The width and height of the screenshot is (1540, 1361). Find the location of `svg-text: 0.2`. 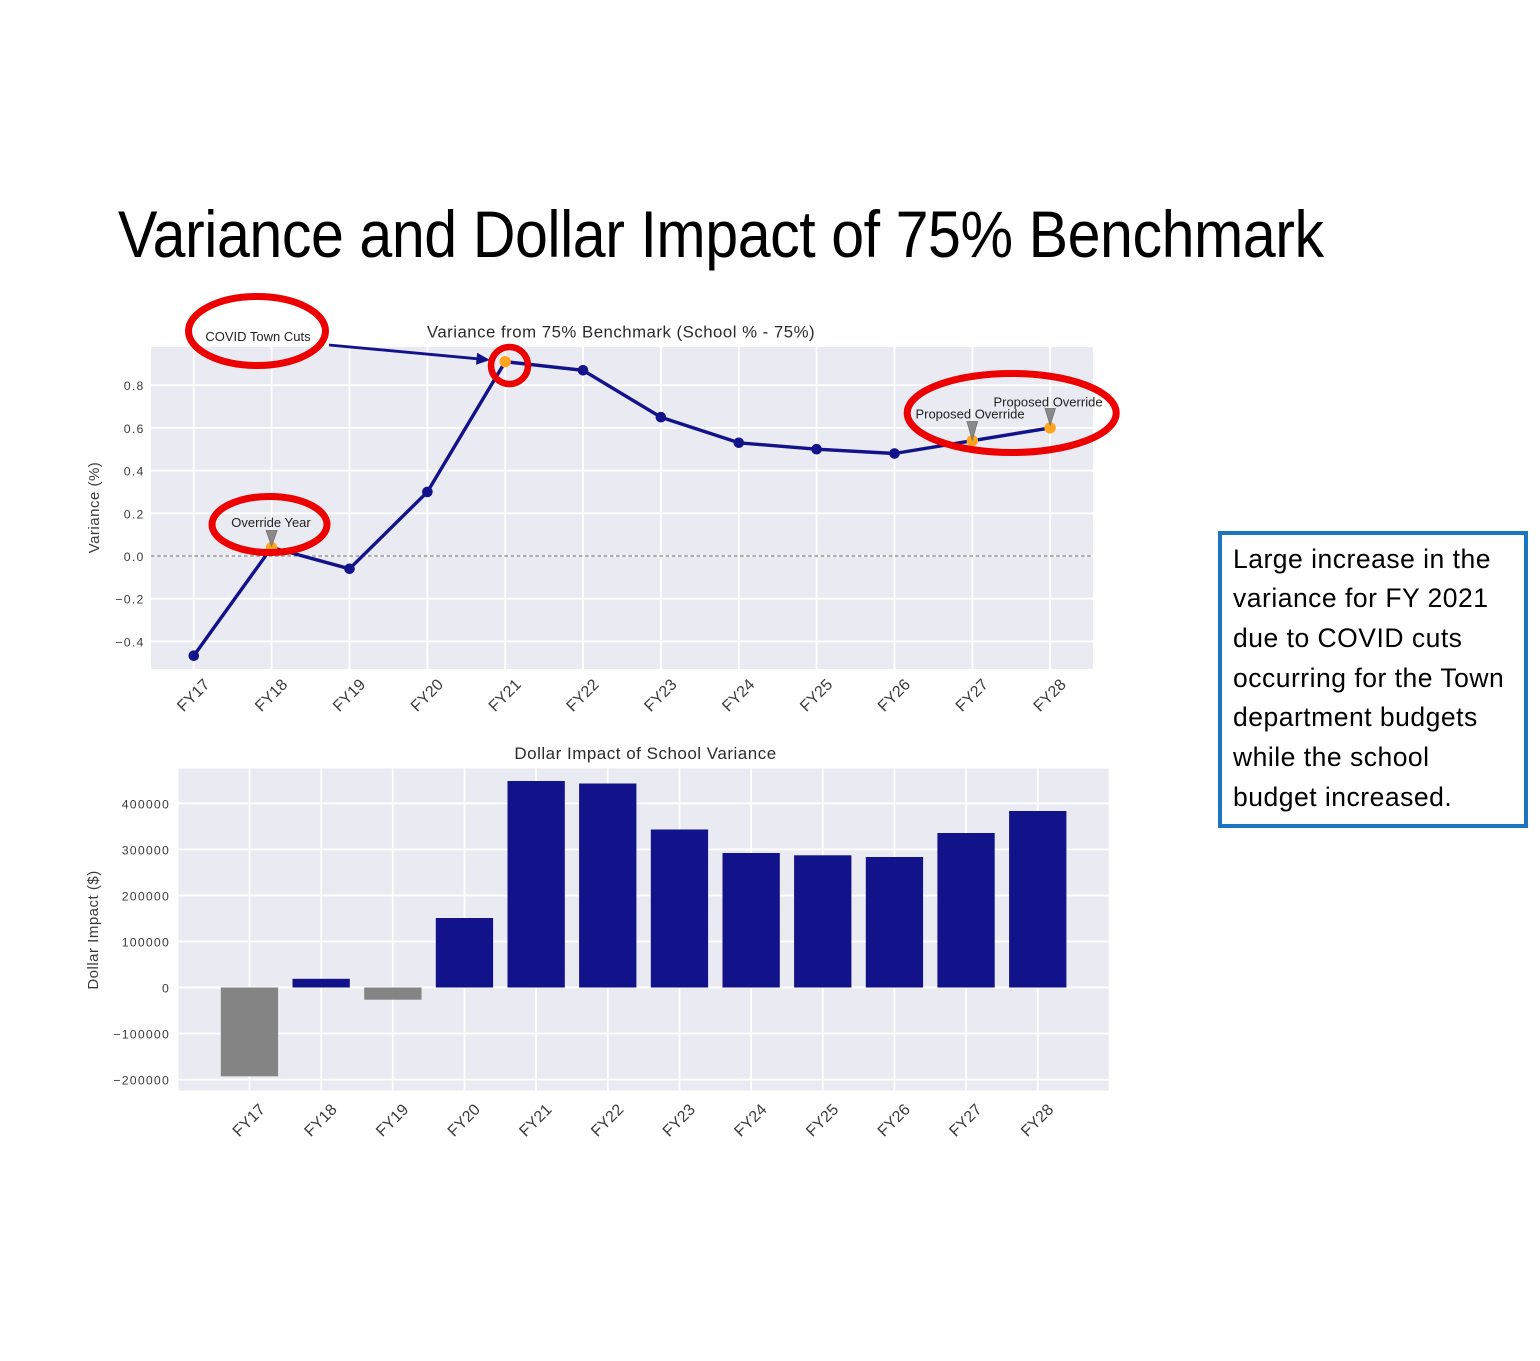

svg-text: 0.2 is located at coordinates (134, 514).